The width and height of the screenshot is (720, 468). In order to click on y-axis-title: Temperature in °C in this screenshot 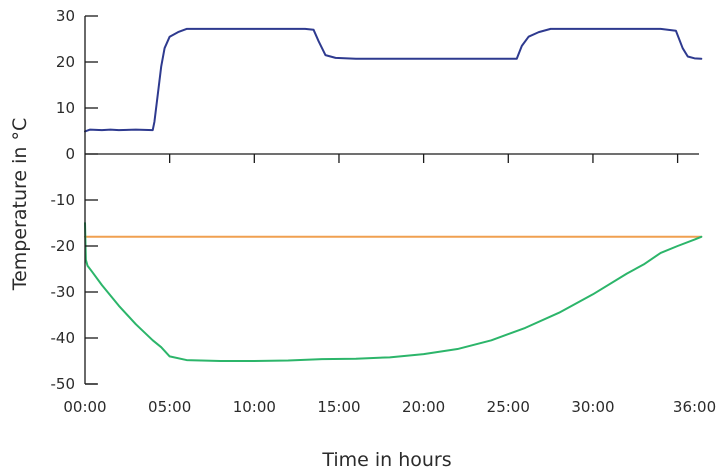, I will do `click(20, 205)`.